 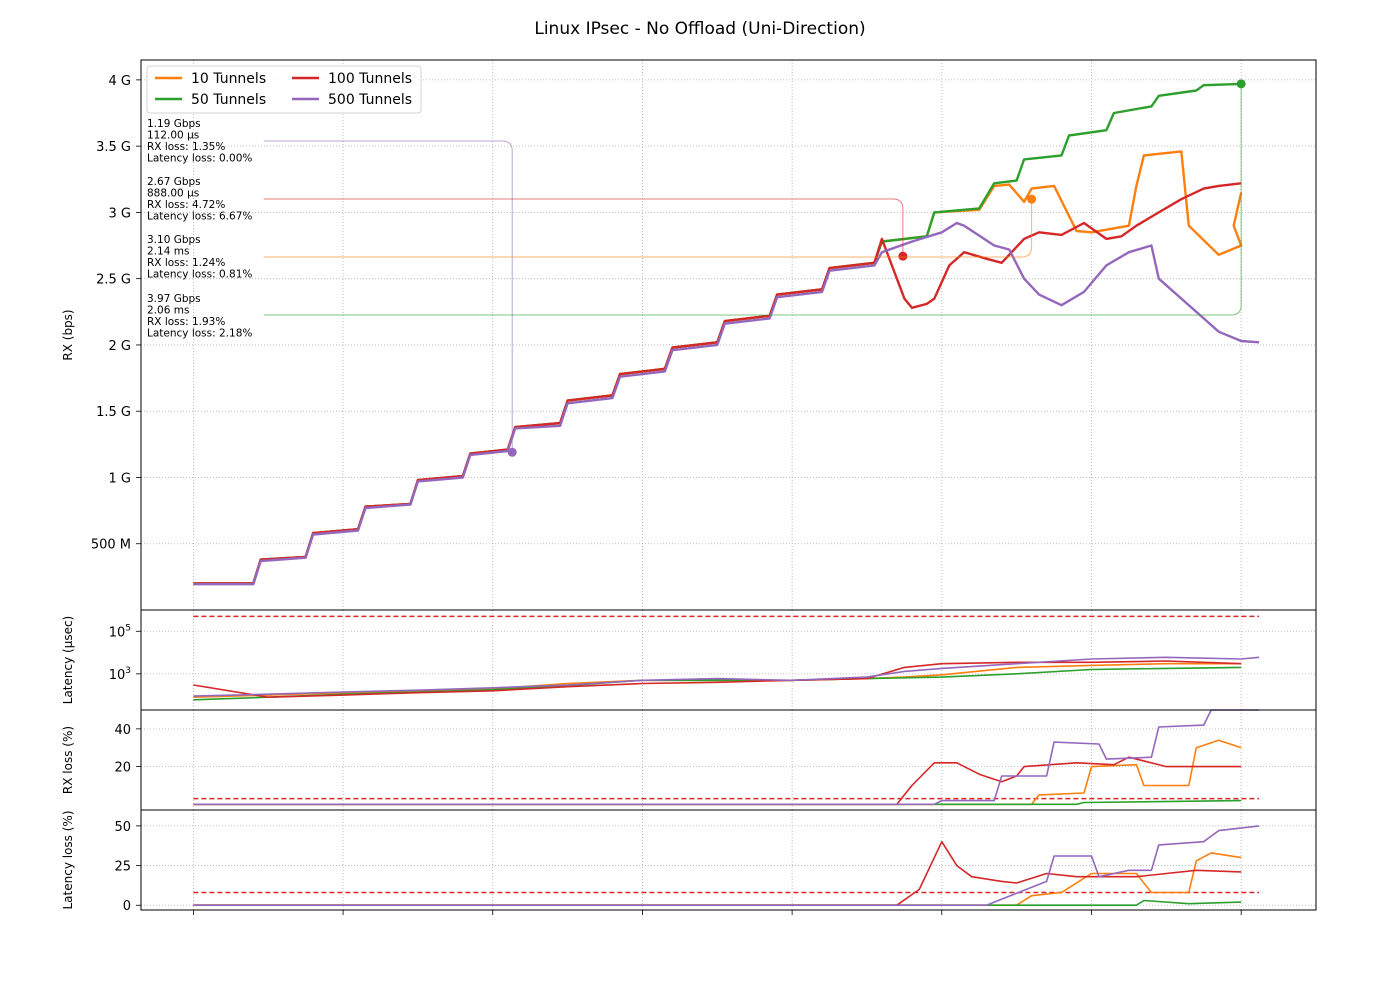 I want to click on y-tick-label: 500 M, so click(x=111, y=545).